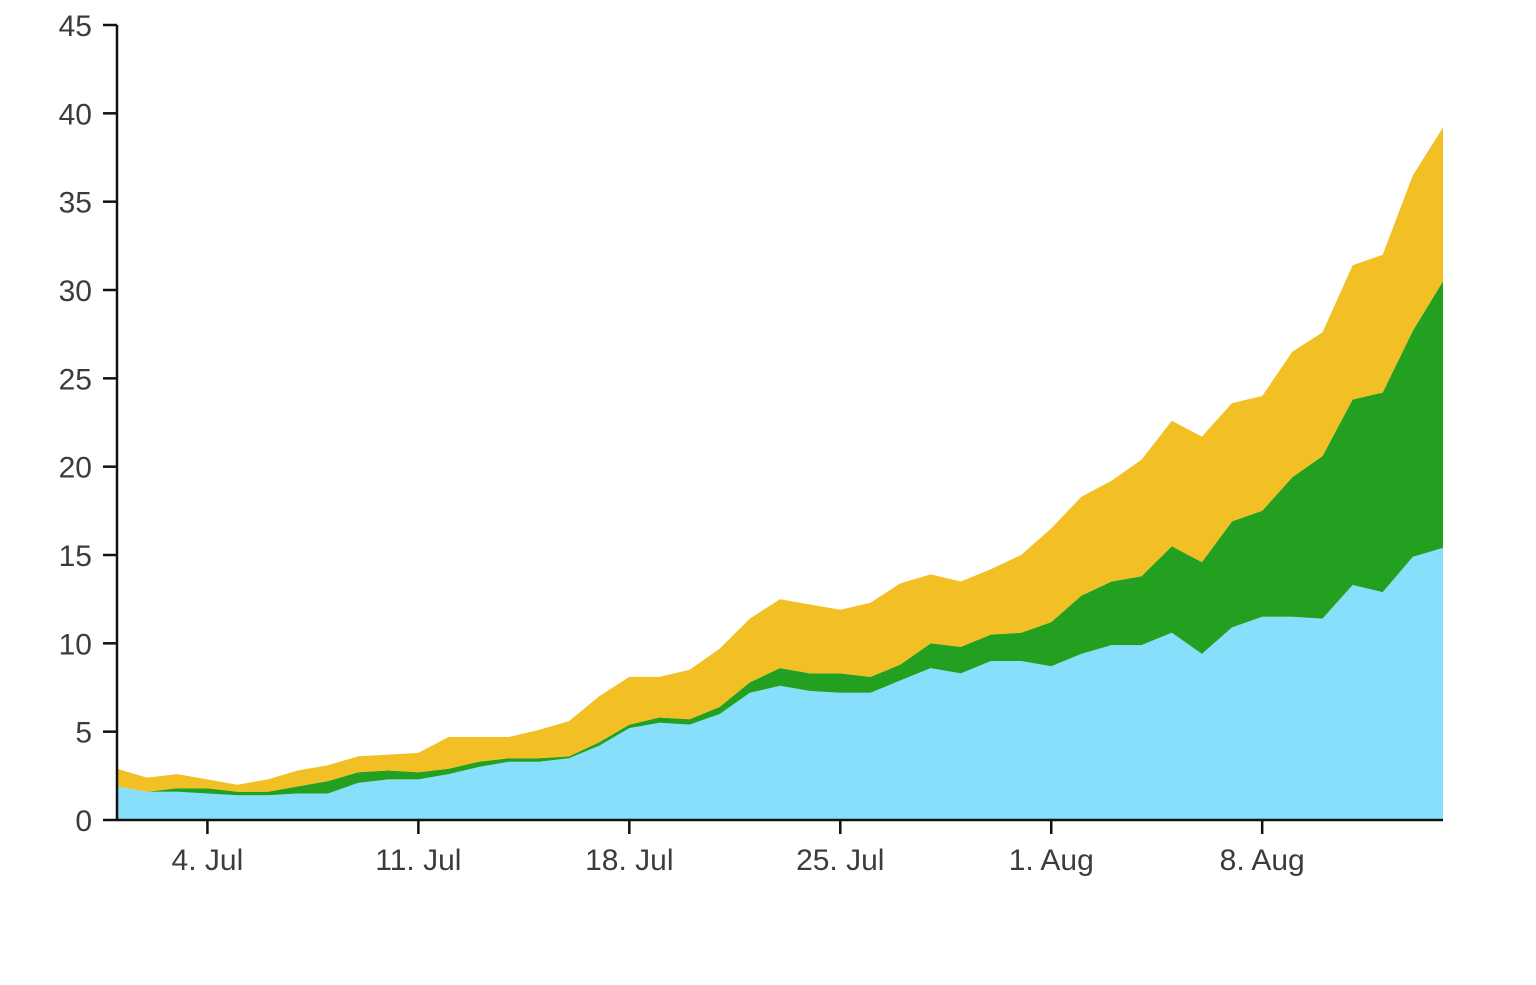 The width and height of the screenshot is (1536, 985). What do you see at coordinates (83, 821) in the screenshot?
I see `y-tick-label: 0` at bounding box center [83, 821].